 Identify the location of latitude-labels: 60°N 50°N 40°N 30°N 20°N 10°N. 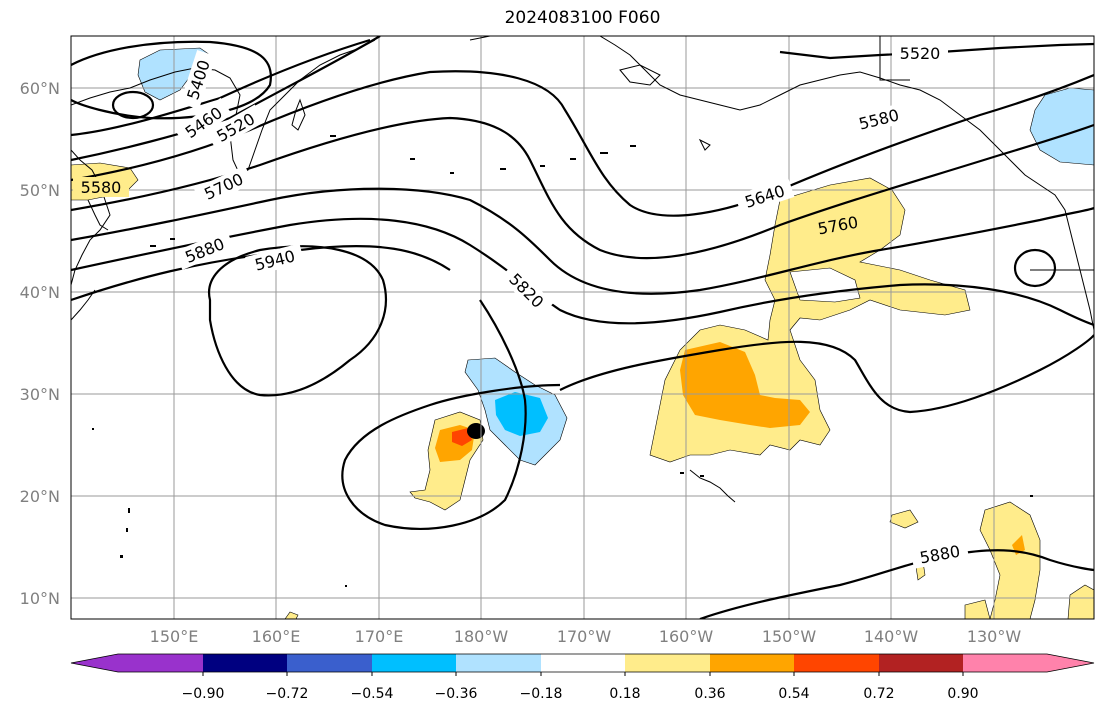
(40, 343).